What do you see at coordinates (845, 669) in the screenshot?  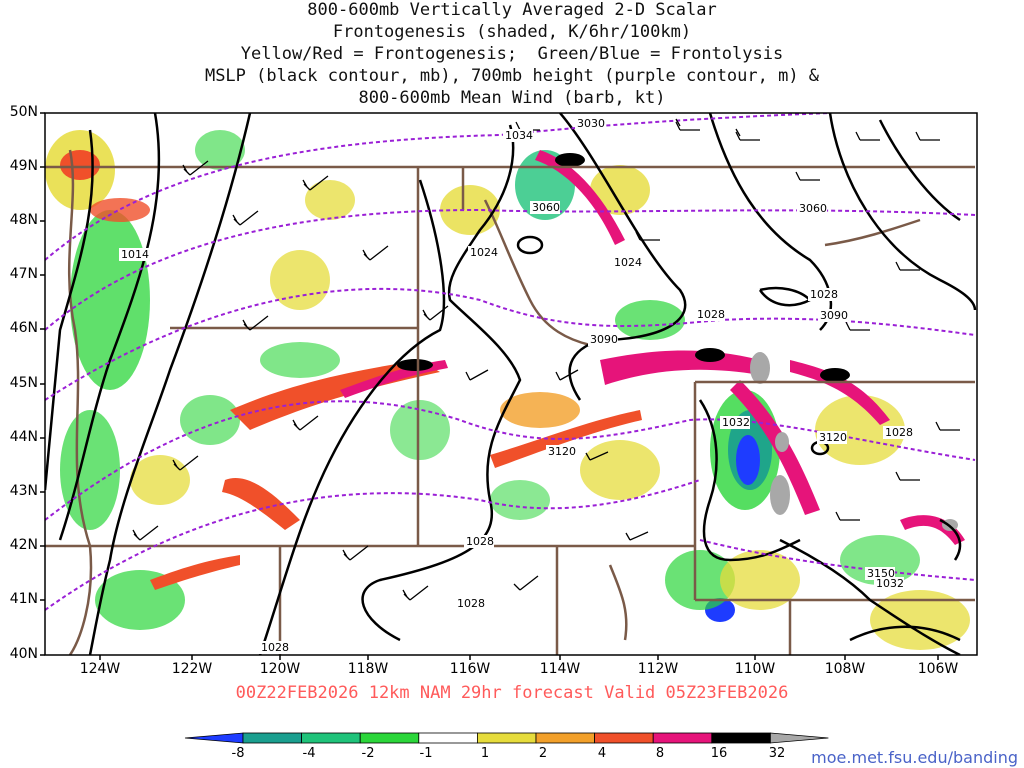 I see `lon-label: 108W` at bounding box center [845, 669].